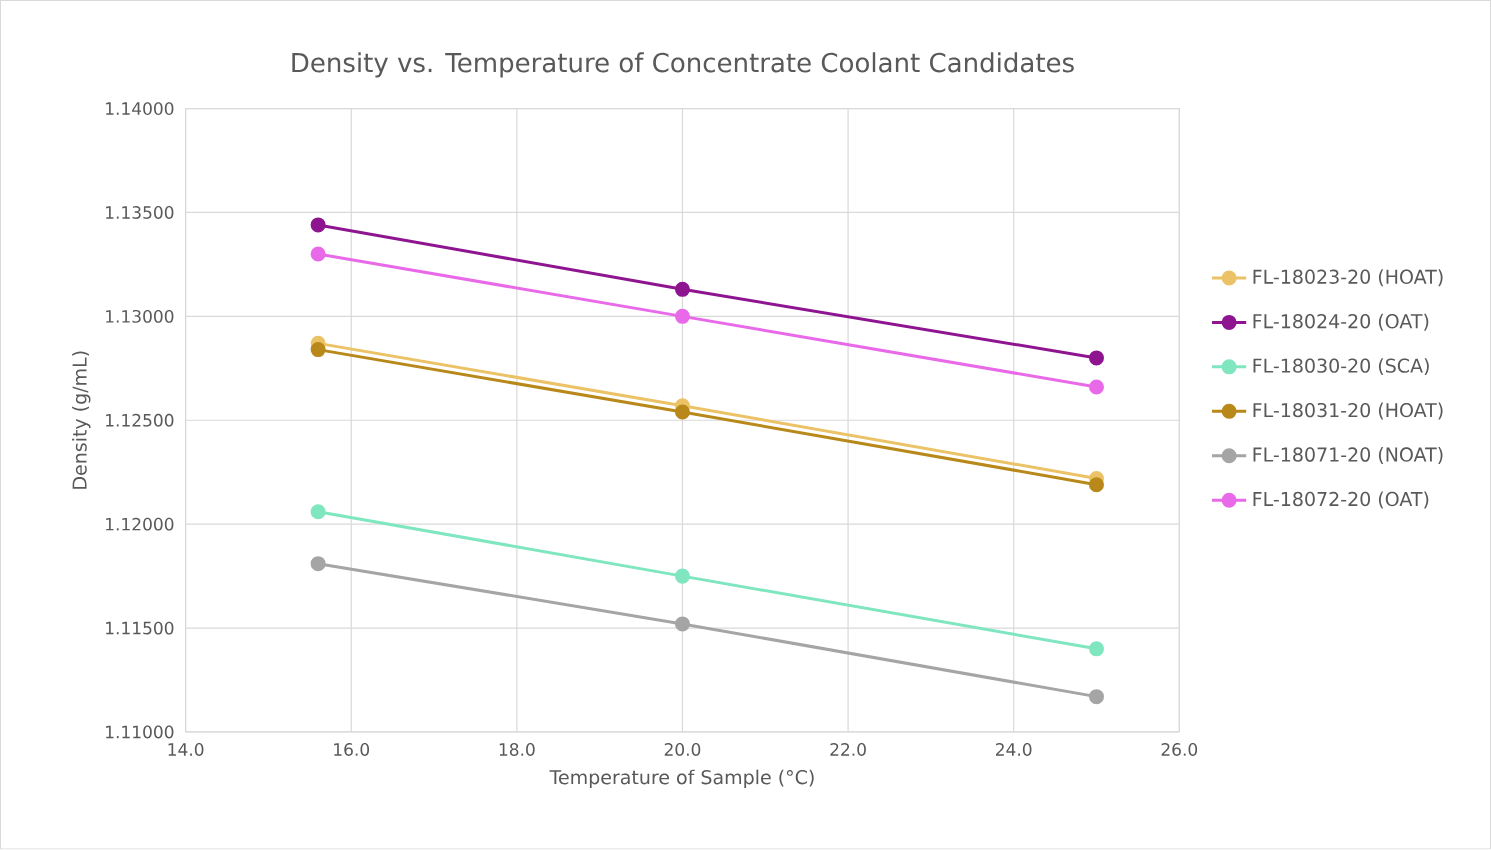  I want to click on legend-label: FL-18024-20 (OAT), so click(1341, 322).